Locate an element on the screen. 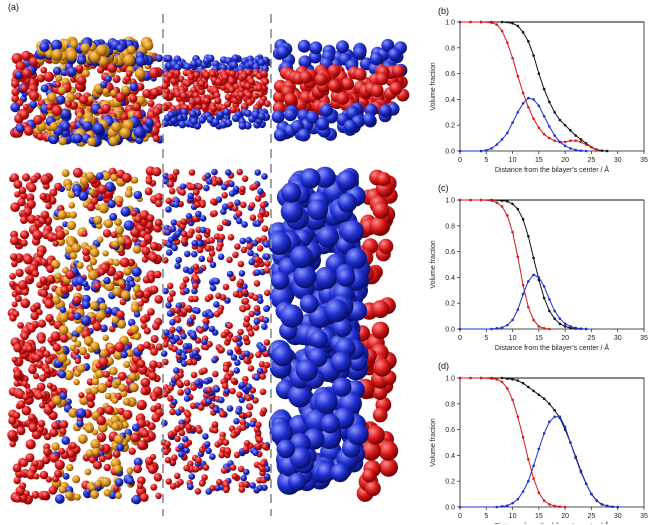 The height and width of the screenshot is (525, 654). chart-c-series-black-point is located at coordinates (518, 209).